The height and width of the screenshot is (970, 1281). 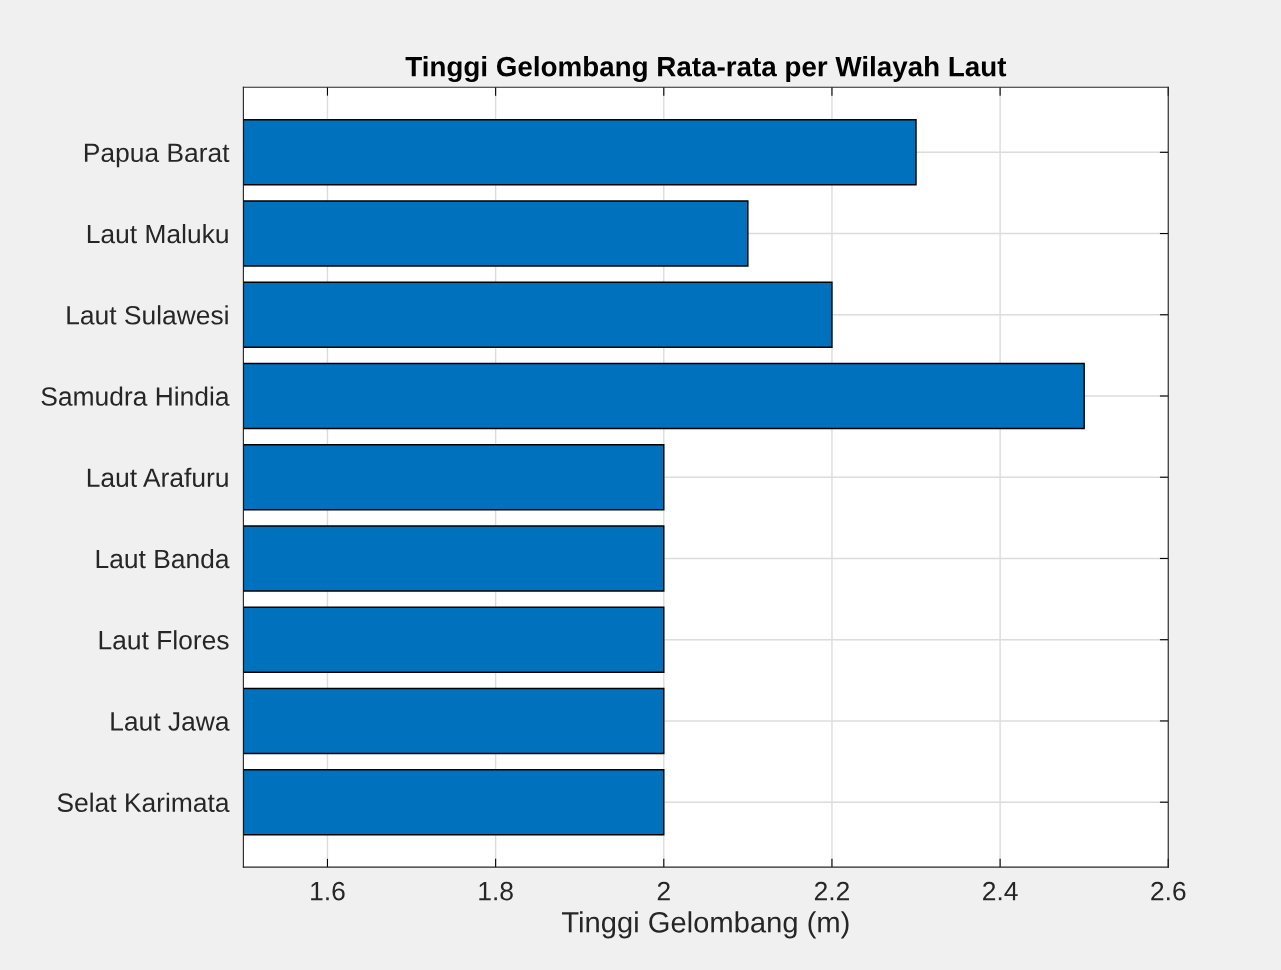 I want to click on y-tick-label: Laut Flores, so click(x=164, y=640).